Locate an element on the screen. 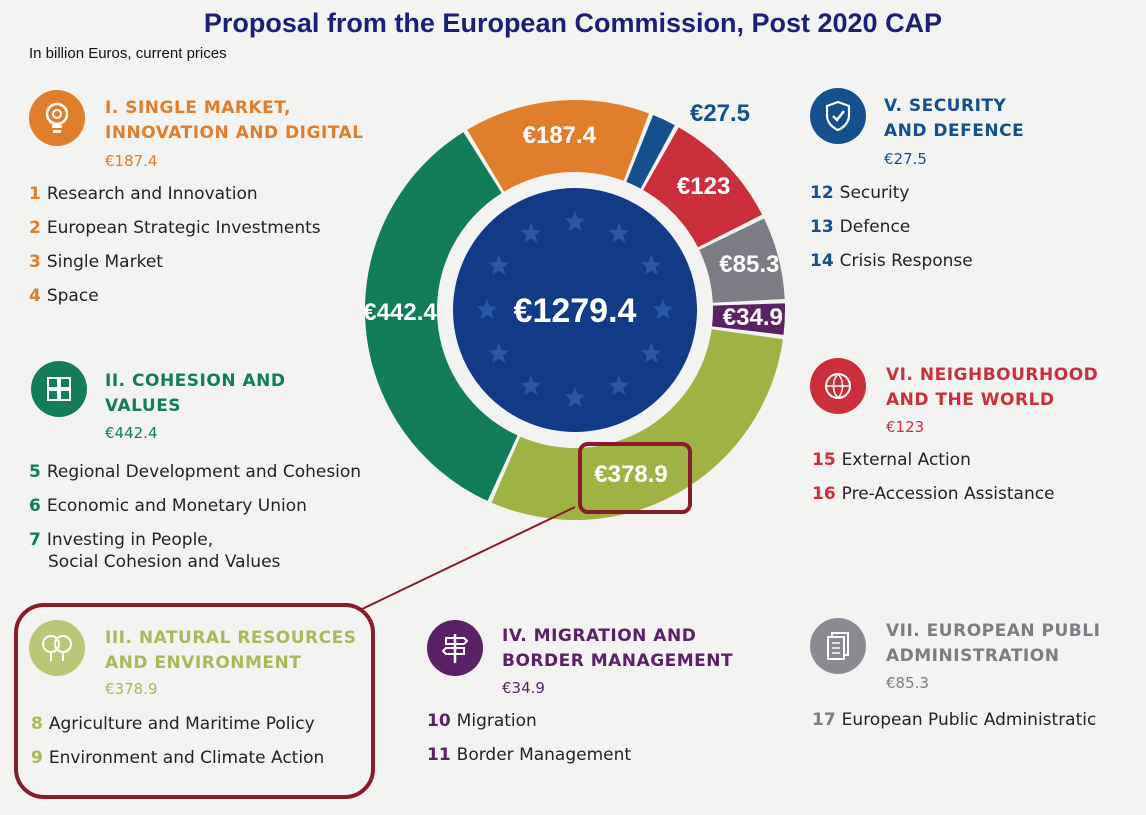 Image resolution: width=1146 pixels, height=815 pixels. list-item: 6 Economic and Monetary Union is located at coordinates (168, 506).